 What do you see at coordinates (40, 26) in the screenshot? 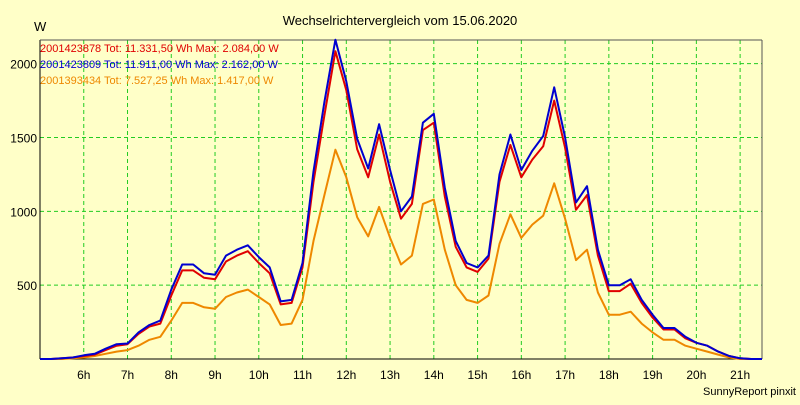
I see `y-axis-unit-label: W` at bounding box center [40, 26].